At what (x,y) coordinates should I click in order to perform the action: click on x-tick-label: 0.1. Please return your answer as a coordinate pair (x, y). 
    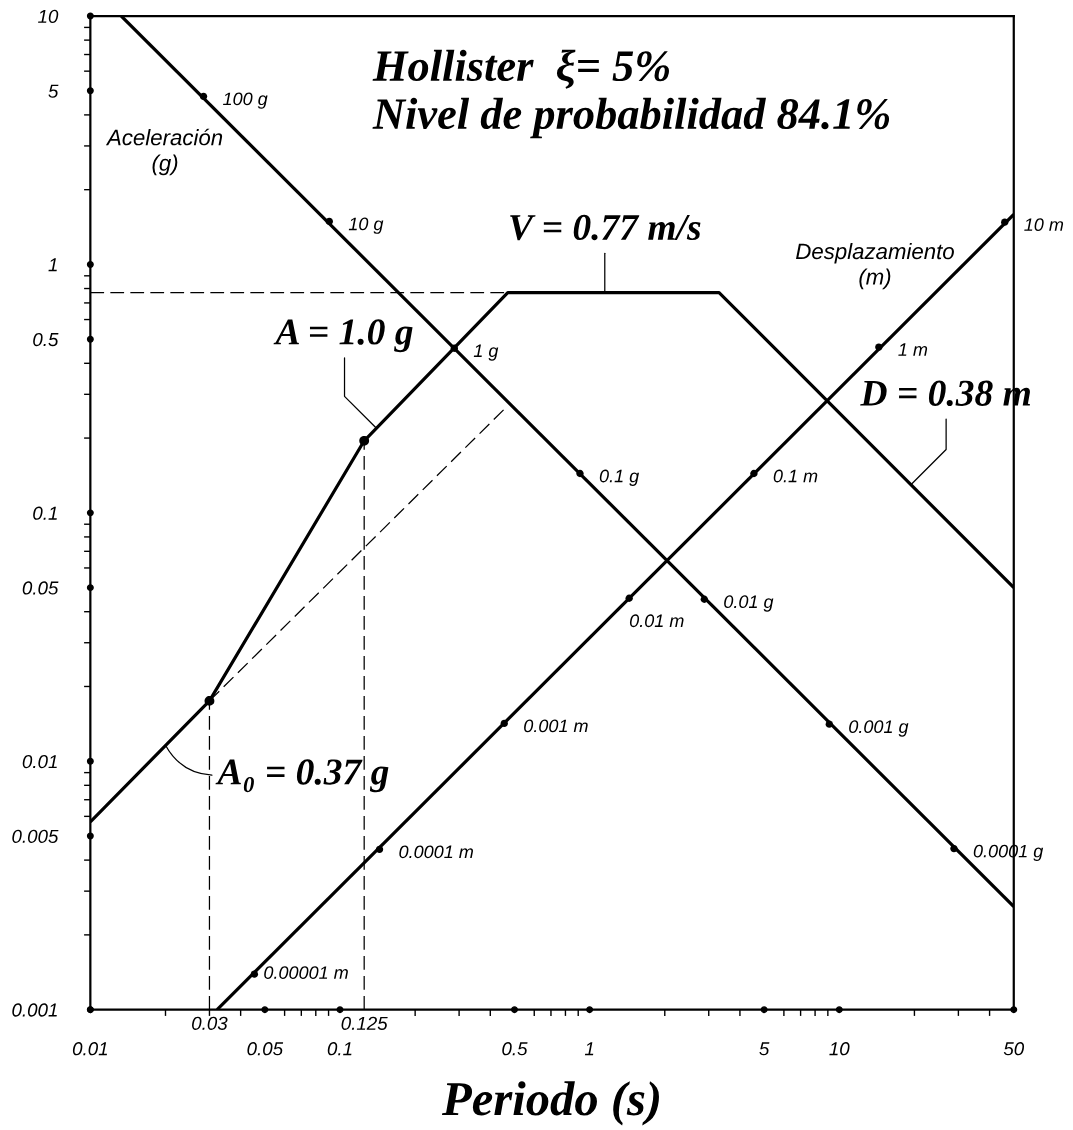
    Looking at the image, I should click on (339, 1049).